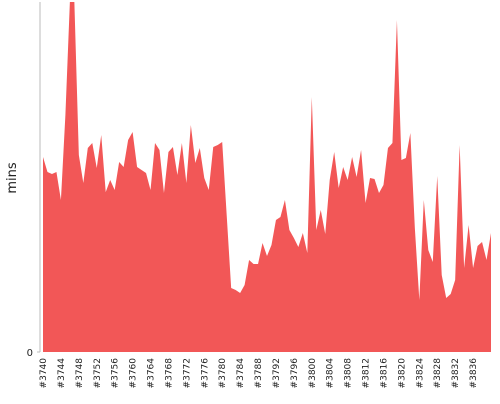 The width and height of the screenshot is (500, 404). I want to click on x-tick-label: #3836, so click(474, 373).